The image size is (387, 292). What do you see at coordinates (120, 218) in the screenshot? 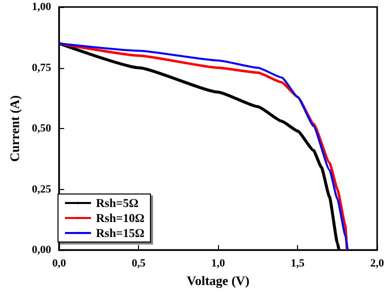
I see `legend-label: Rsh=10Ω` at bounding box center [120, 218].